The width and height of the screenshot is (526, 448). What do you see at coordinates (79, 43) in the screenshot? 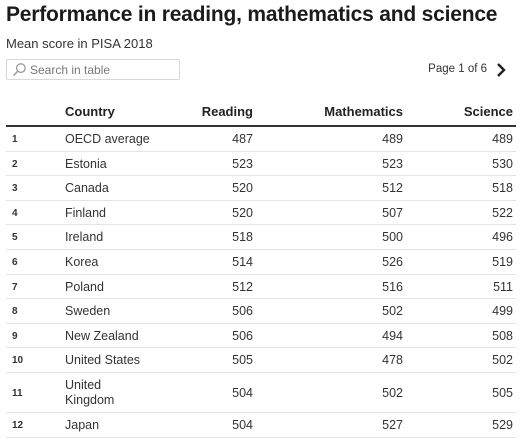
I see `page-subtitle: Mean score in PISA 2018` at bounding box center [79, 43].